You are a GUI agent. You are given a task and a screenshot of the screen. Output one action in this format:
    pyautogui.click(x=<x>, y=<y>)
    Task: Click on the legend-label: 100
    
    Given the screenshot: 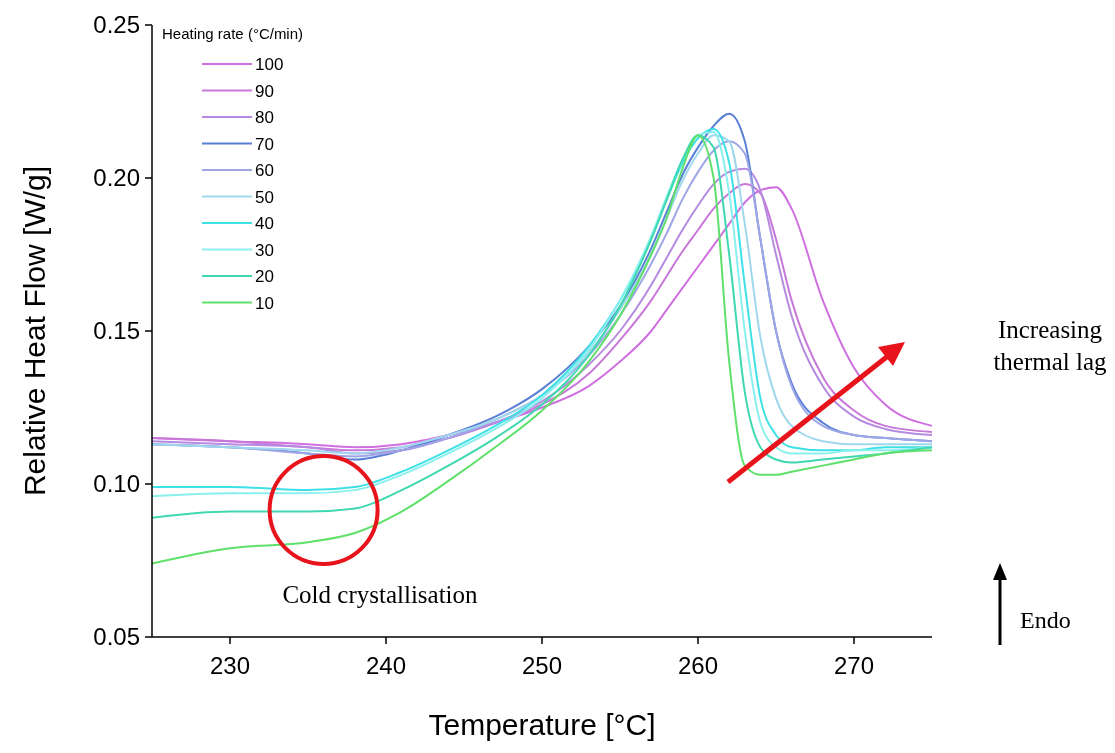 What is the action you would take?
    pyautogui.click(x=269, y=64)
    